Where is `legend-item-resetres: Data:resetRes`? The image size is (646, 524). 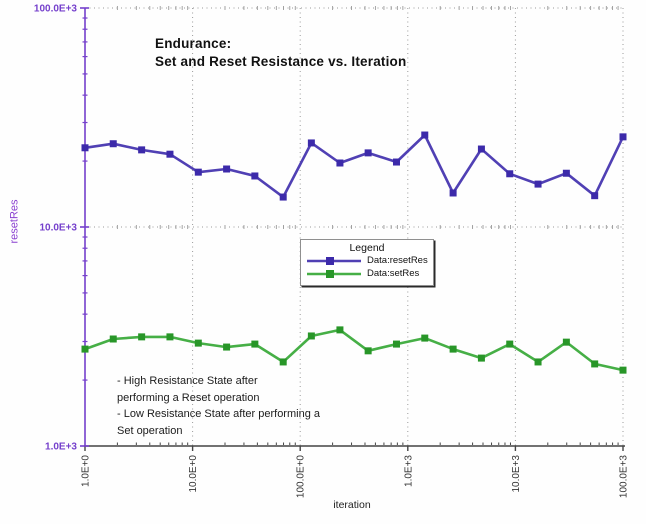 legend-item-resetres: Data:resetRes is located at coordinates (367, 260).